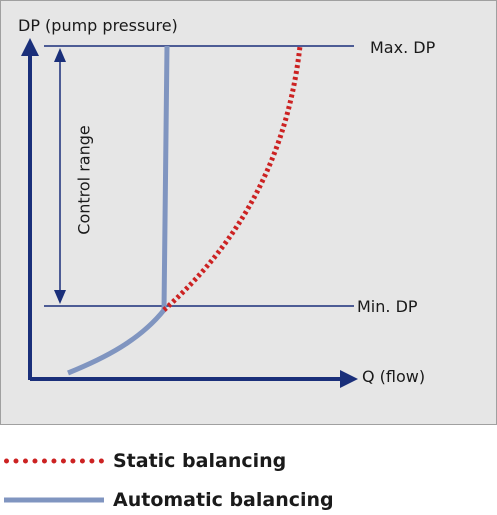  I want to click on max-dp-label: Max. DP, so click(403, 47).